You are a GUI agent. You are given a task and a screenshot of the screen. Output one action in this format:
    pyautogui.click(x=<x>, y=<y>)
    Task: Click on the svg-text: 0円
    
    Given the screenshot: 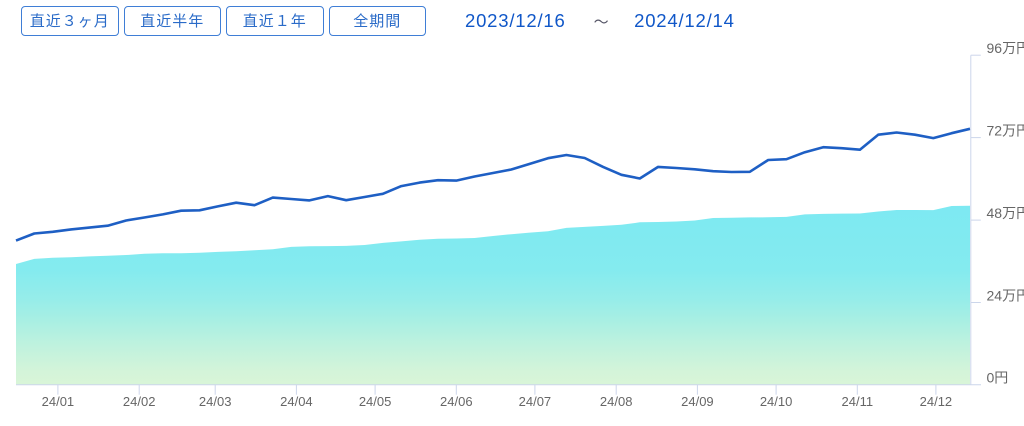 What is the action you would take?
    pyautogui.click(x=998, y=378)
    